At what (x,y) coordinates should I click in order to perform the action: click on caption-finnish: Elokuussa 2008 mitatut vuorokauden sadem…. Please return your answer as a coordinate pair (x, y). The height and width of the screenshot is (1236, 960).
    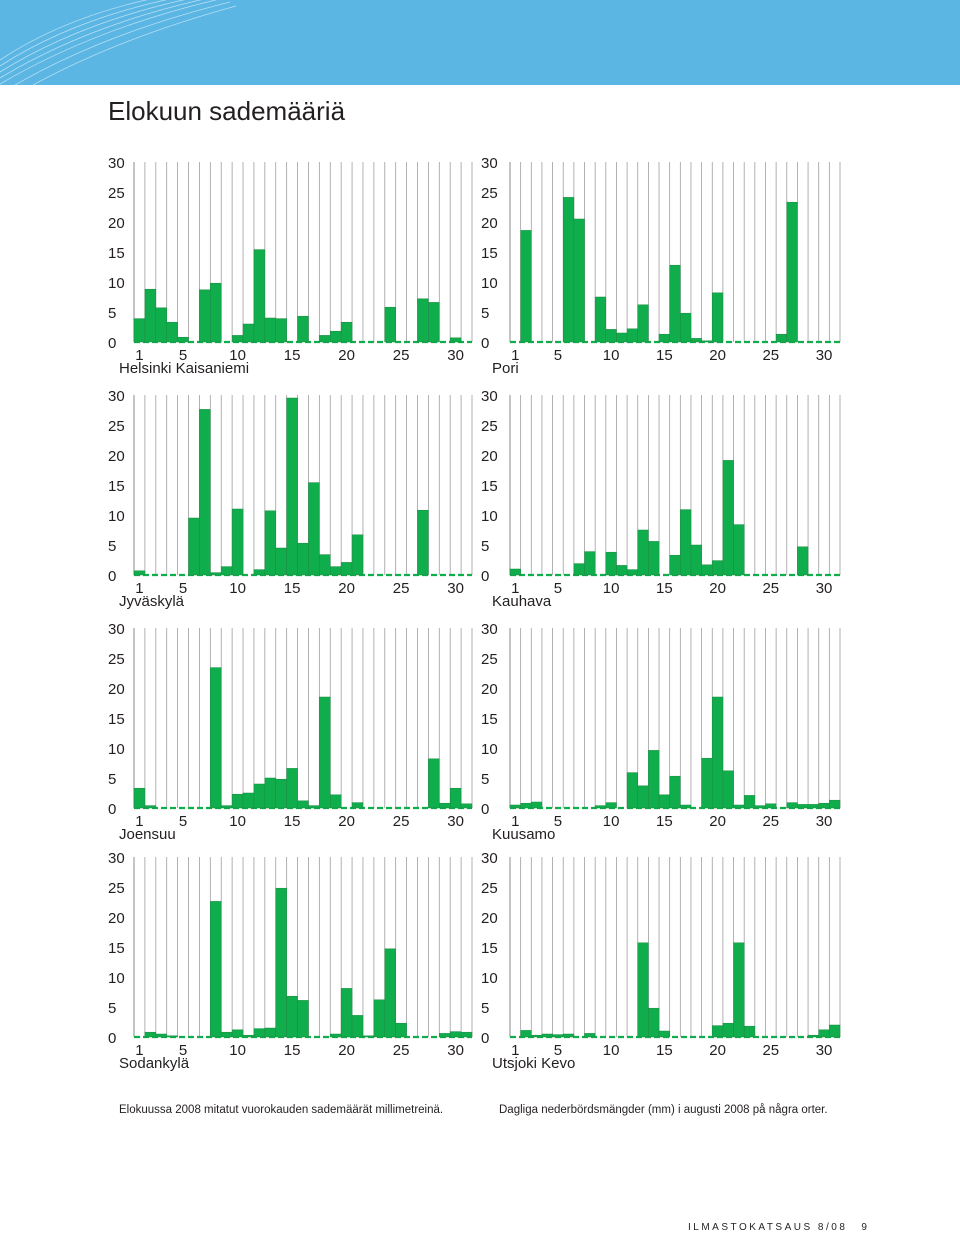
    Looking at the image, I should click on (281, 1110).